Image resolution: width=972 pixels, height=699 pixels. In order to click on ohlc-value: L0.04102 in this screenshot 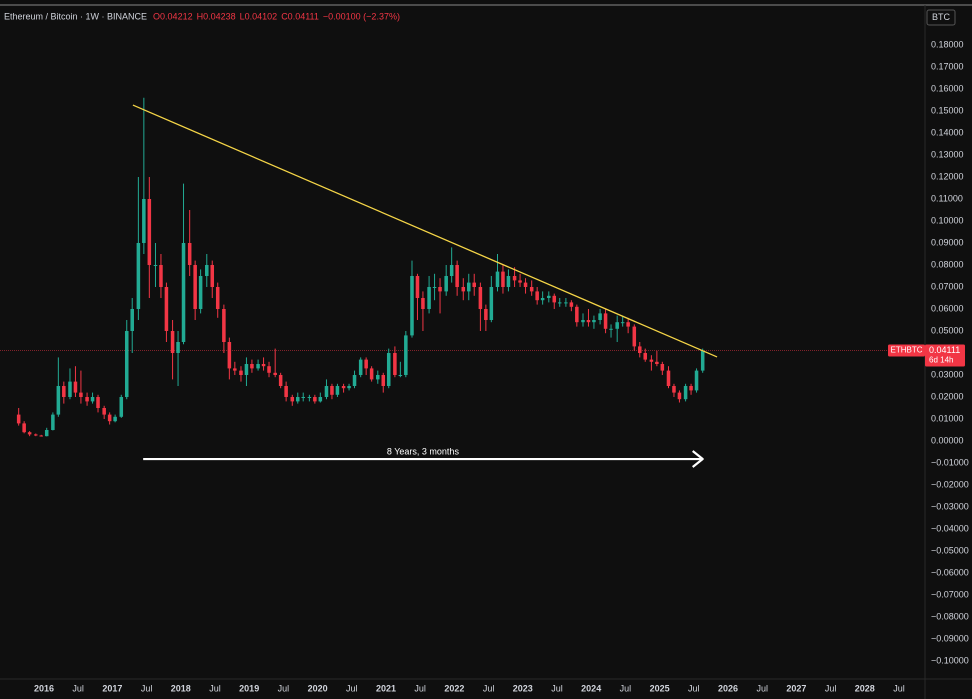, I will do `click(259, 16)`.